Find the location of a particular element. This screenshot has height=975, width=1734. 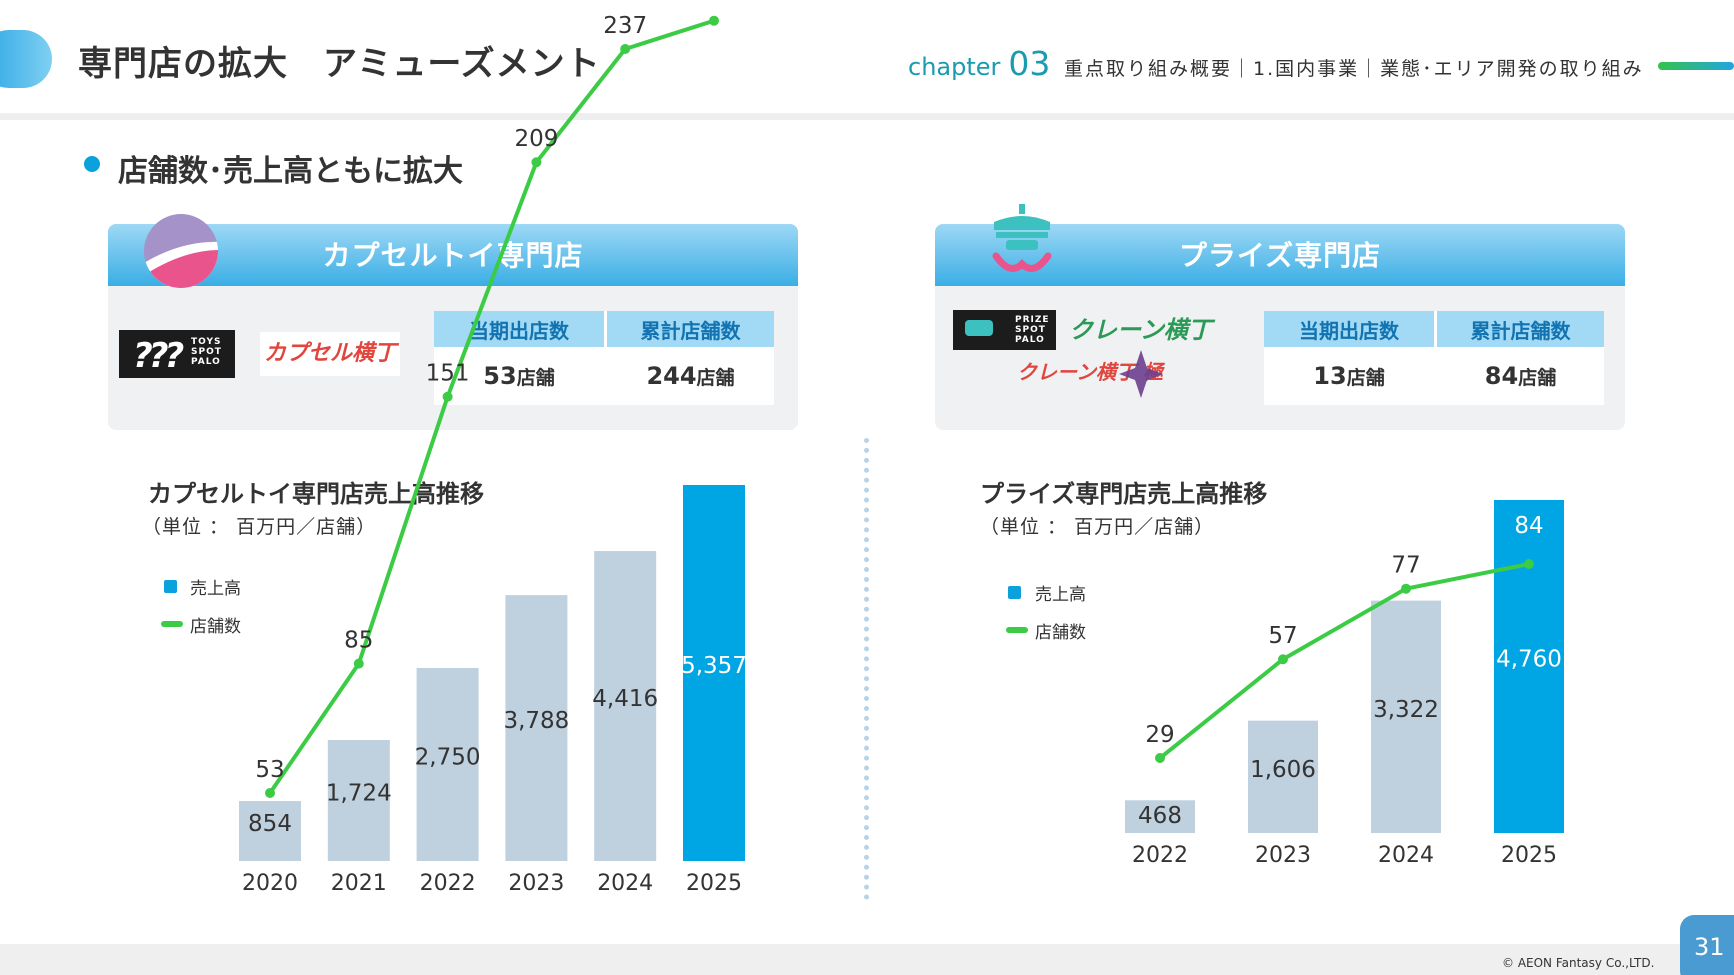

sales-value-label: 2,750 is located at coordinates (448, 757).